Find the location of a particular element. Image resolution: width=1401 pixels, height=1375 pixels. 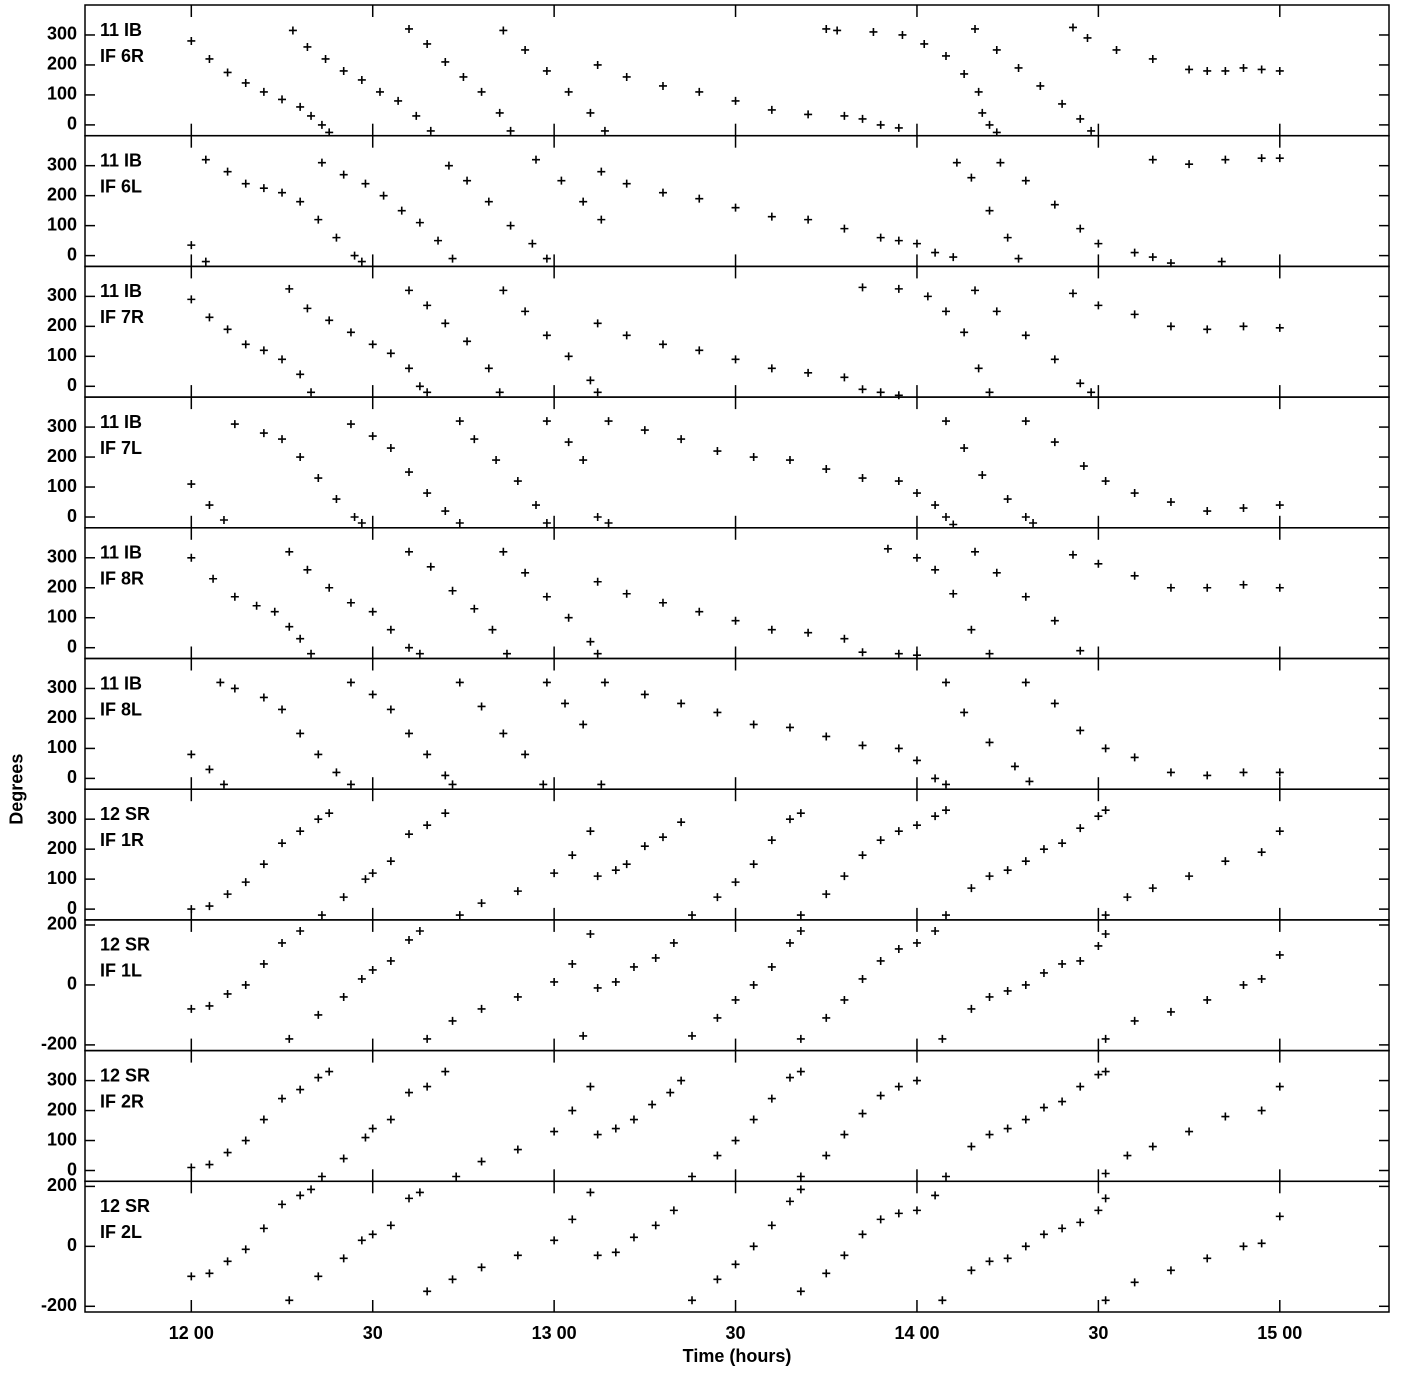

panel-label: IF 2R is located at coordinates (122, 1101).